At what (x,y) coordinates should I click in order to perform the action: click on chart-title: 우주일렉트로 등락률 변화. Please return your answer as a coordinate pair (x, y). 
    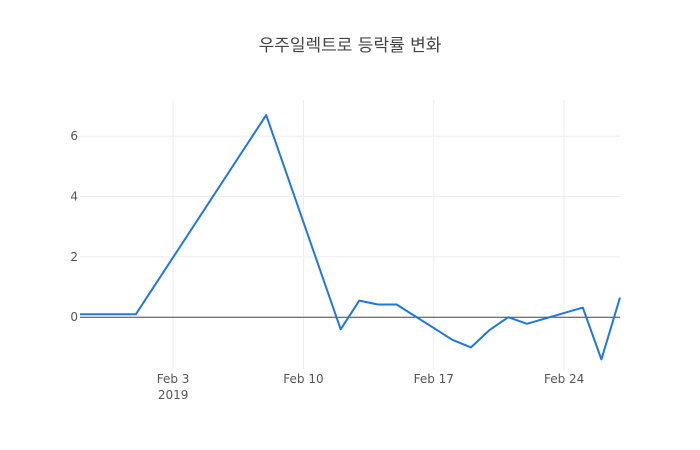
    Looking at the image, I should click on (350, 46).